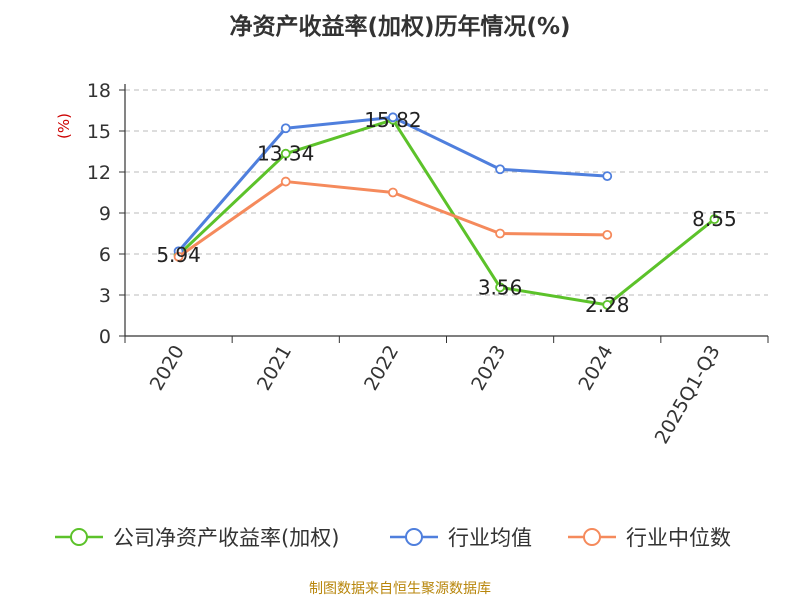 This screenshot has width=800, height=604. Describe the element at coordinates (167, 368) in the screenshot. I see `x-tick-label: 2020` at that location.